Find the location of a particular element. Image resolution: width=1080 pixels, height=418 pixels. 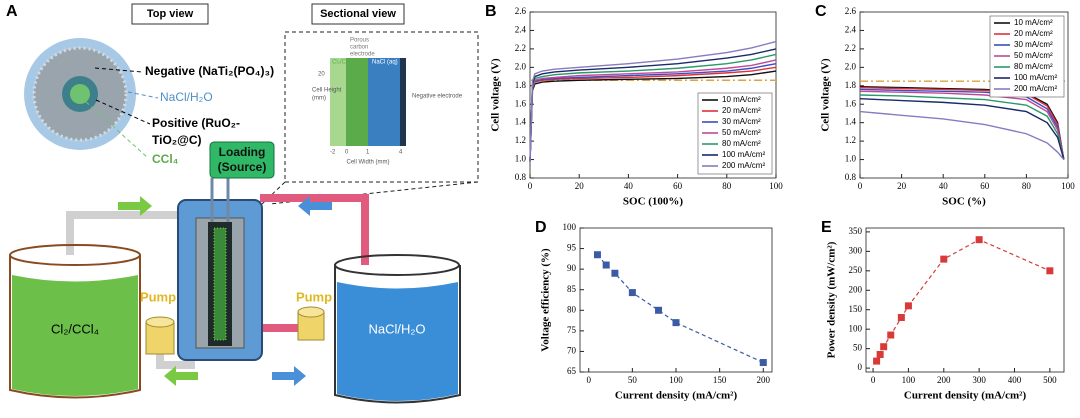

core is located at coordinates (220, 284).